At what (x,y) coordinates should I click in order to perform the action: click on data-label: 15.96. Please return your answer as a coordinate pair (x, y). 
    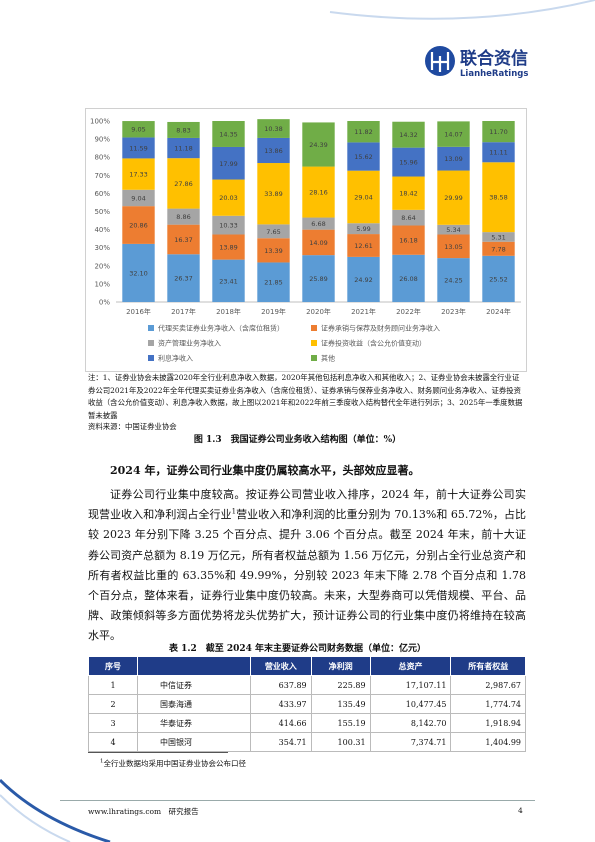
    Looking at the image, I should click on (408, 163).